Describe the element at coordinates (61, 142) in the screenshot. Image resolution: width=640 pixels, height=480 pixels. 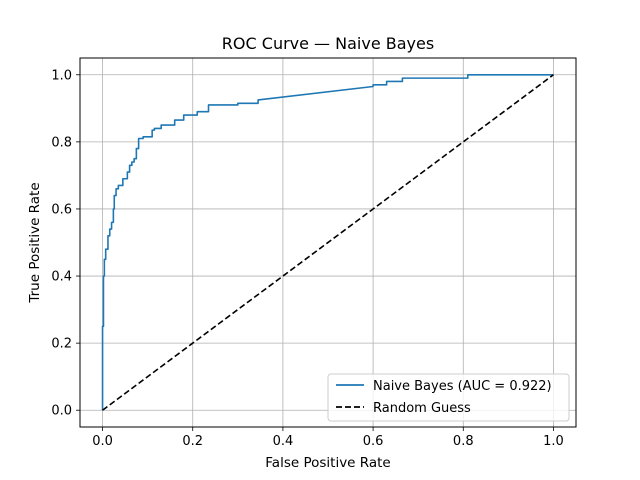
I see `y-tick-label: 0.8` at that location.